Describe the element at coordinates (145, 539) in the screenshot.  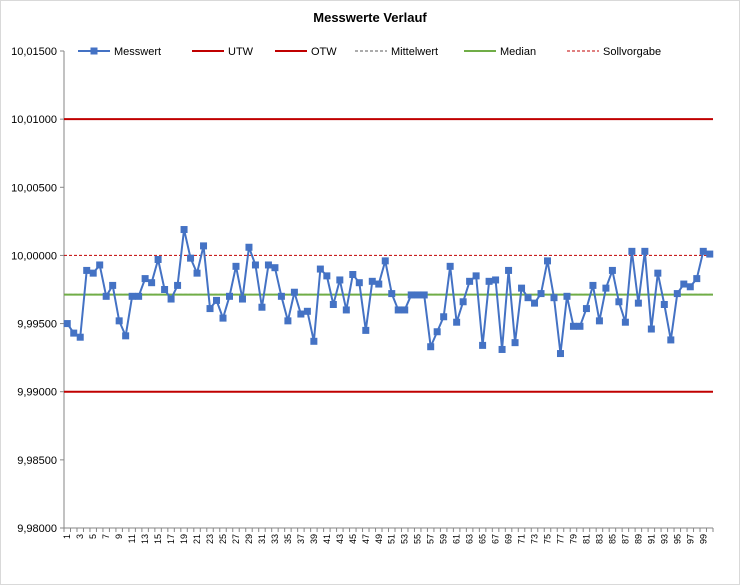
I see `x-tick-label: 13` at that location.